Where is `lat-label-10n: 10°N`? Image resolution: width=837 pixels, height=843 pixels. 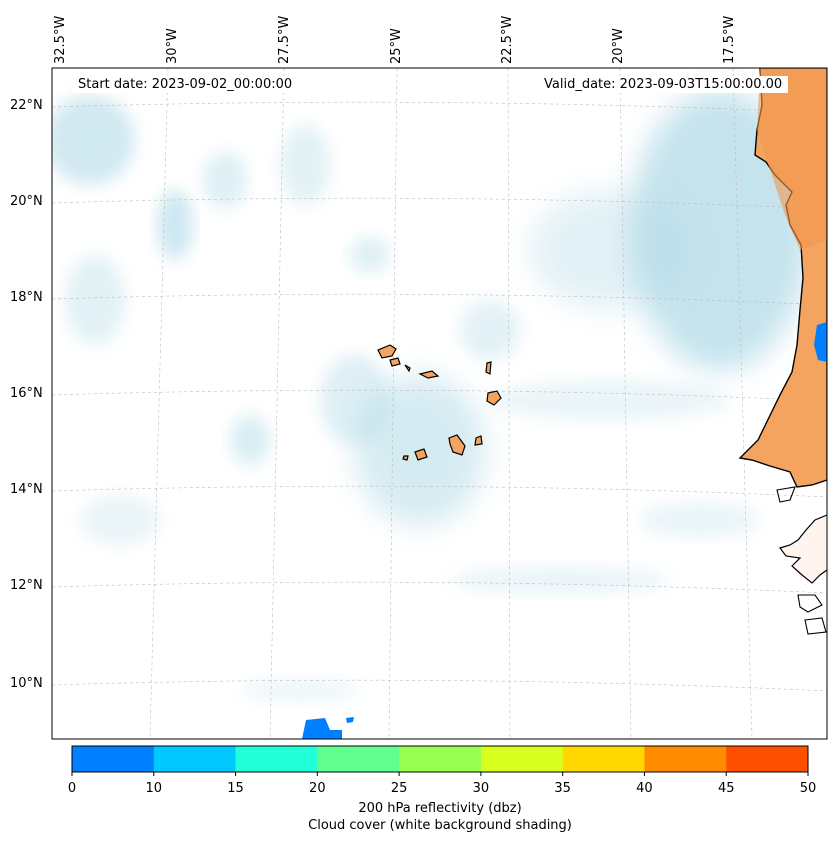 lat-label-10n: 10°N is located at coordinates (26, 683).